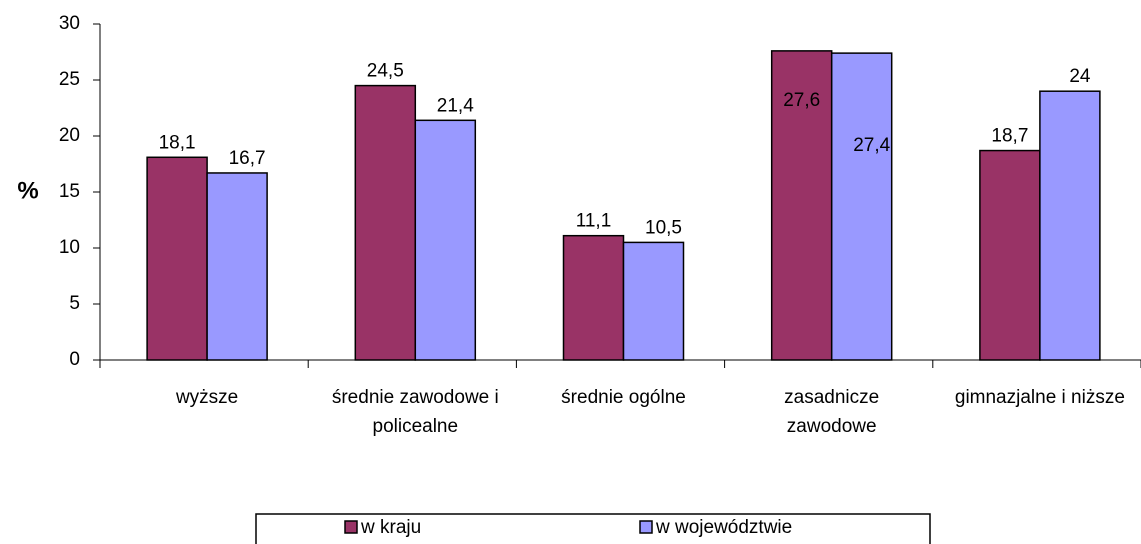  Describe the element at coordinates (623, 397) in the screenshot. I see `x-tick-label: średnie ogólne` at that location.